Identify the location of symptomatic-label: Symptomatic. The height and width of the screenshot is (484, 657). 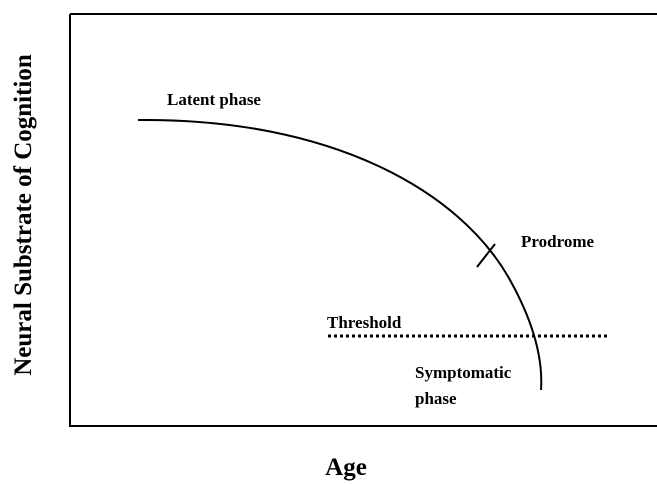
(463, 372).